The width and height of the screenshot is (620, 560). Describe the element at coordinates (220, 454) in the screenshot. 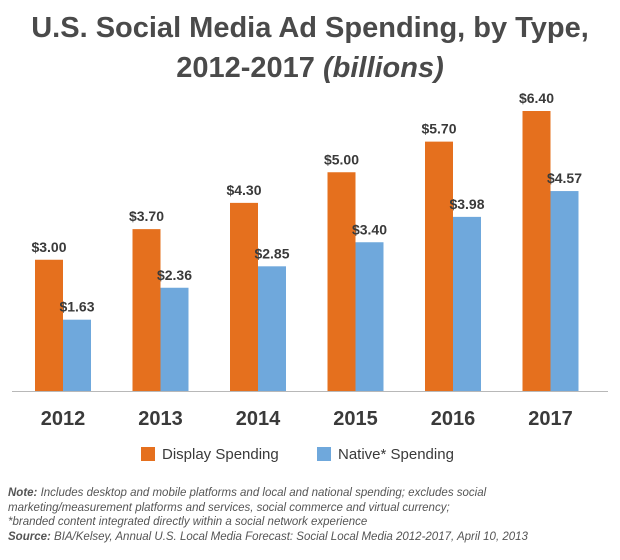

I see `legend-label-display: Display Spending` at that location.